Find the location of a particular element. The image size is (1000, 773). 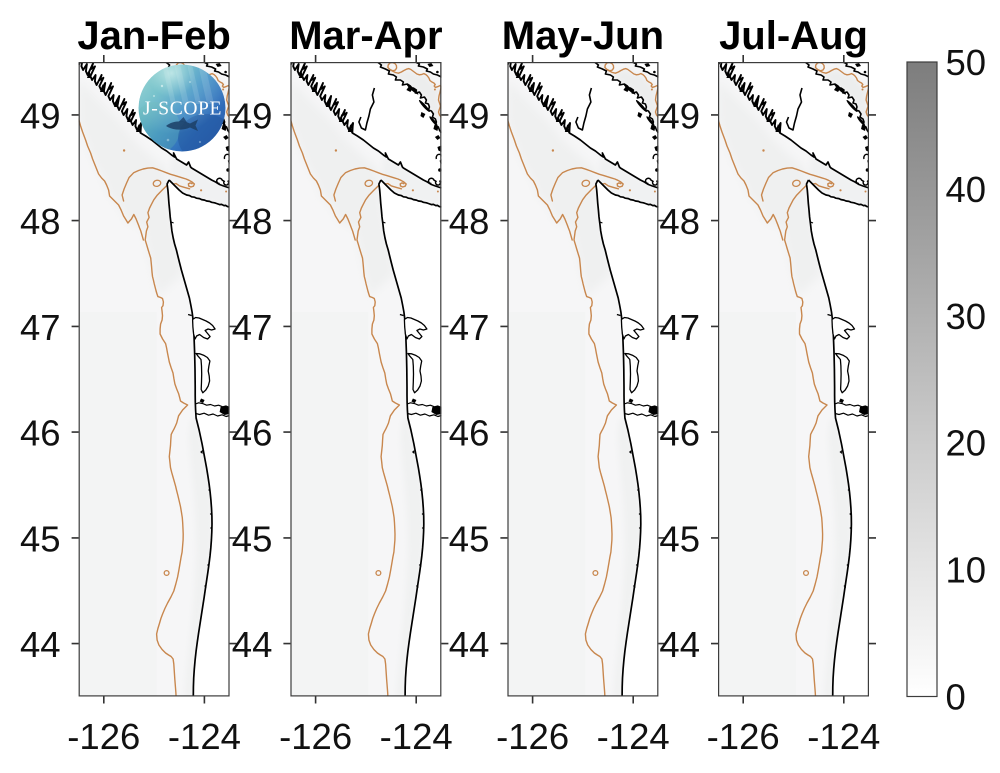

svg-text: 10 is located at coordinates (966, 570).